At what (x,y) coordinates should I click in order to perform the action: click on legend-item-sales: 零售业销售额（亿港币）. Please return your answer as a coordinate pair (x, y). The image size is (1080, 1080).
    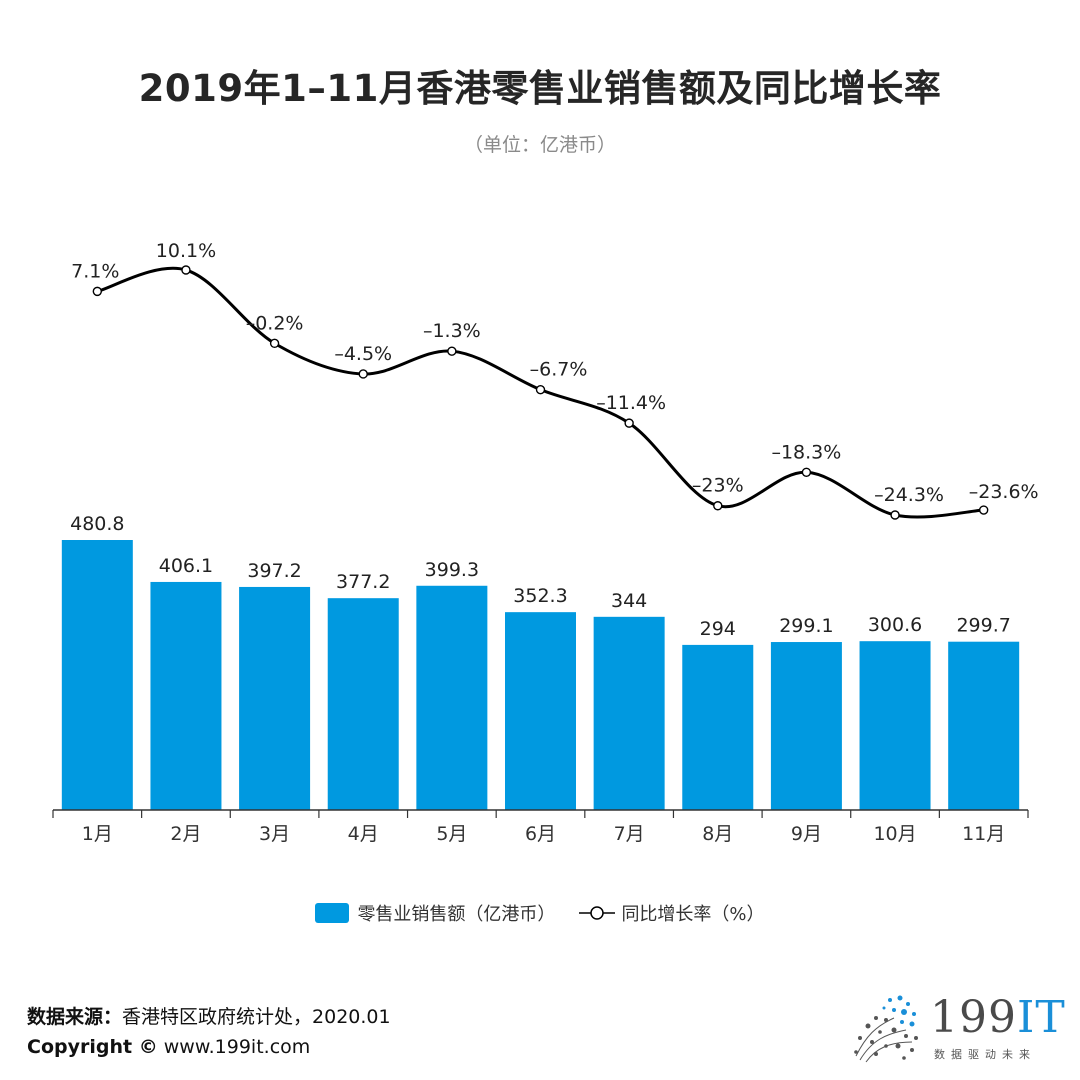
    Looking at the image, I should click on (435, 913).